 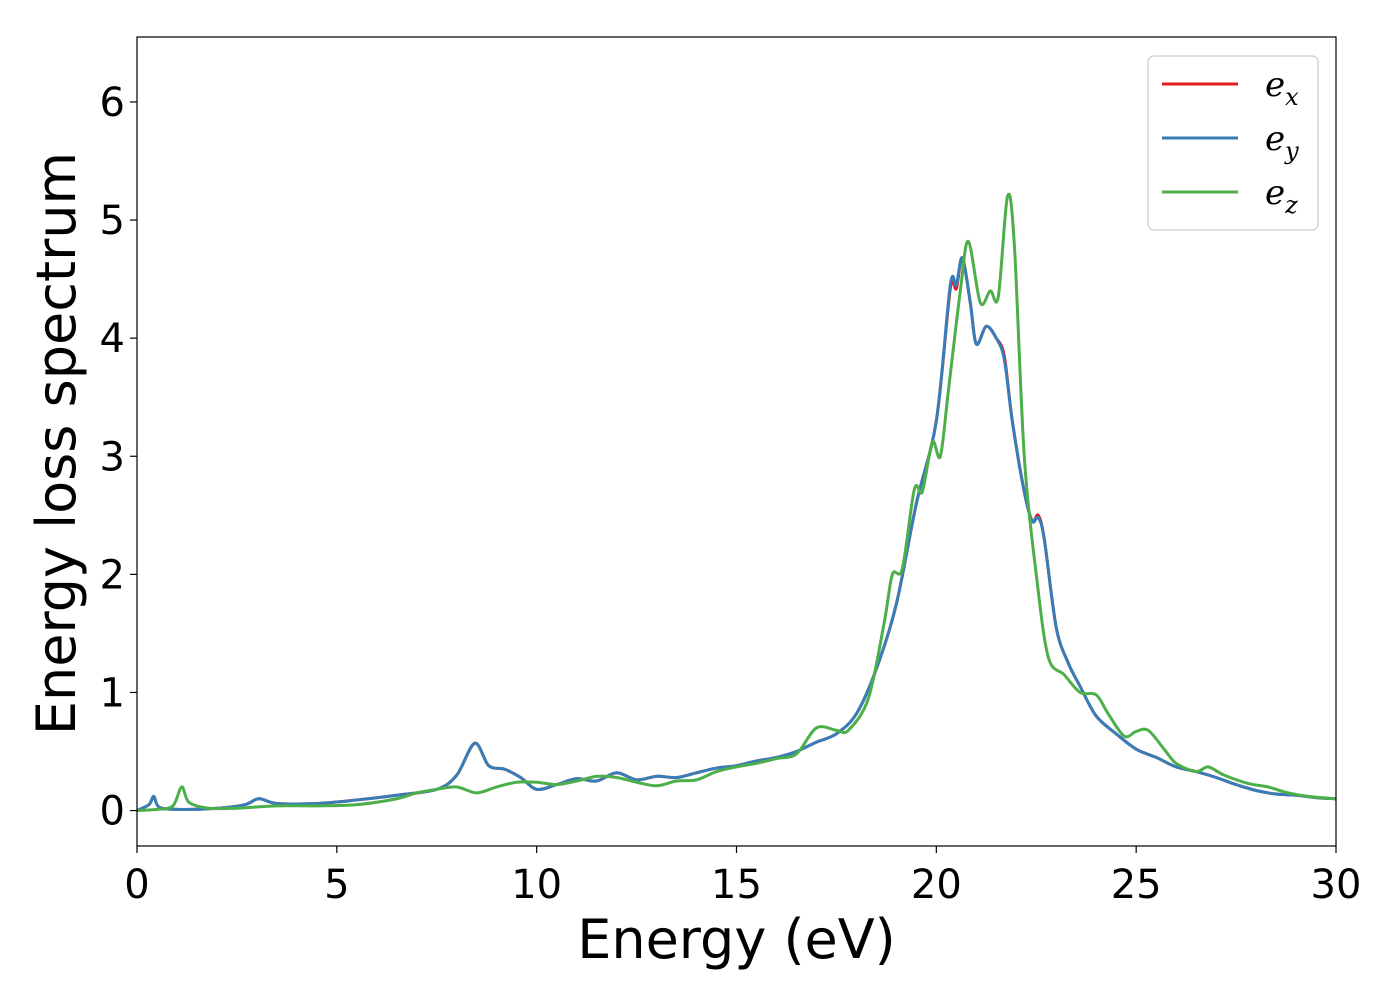 I want to click on y-tick-label: 2, so click(x=112, y=575).